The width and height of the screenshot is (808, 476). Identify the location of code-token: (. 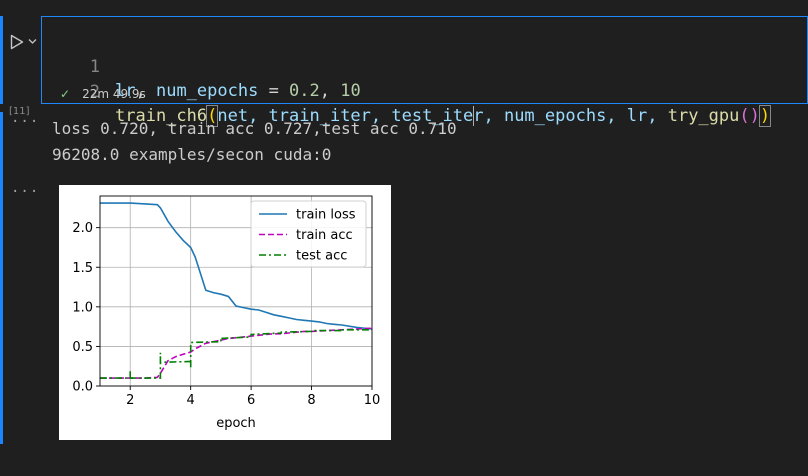
(212, 116).